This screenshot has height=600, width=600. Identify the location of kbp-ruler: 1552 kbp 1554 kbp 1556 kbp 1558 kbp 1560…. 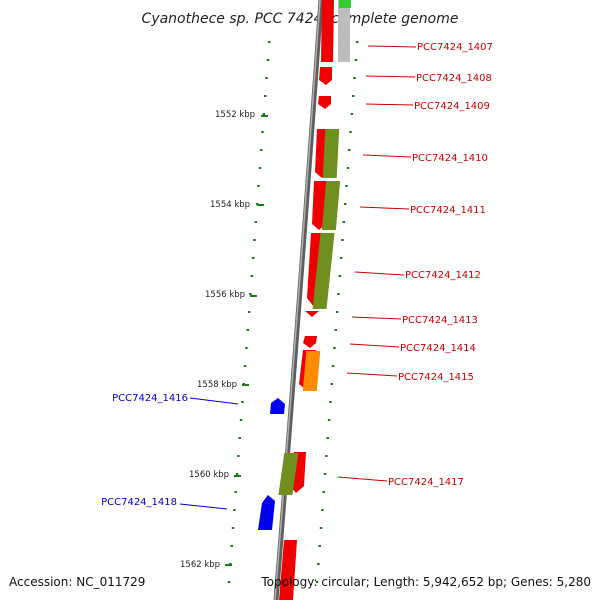
(224, 340).